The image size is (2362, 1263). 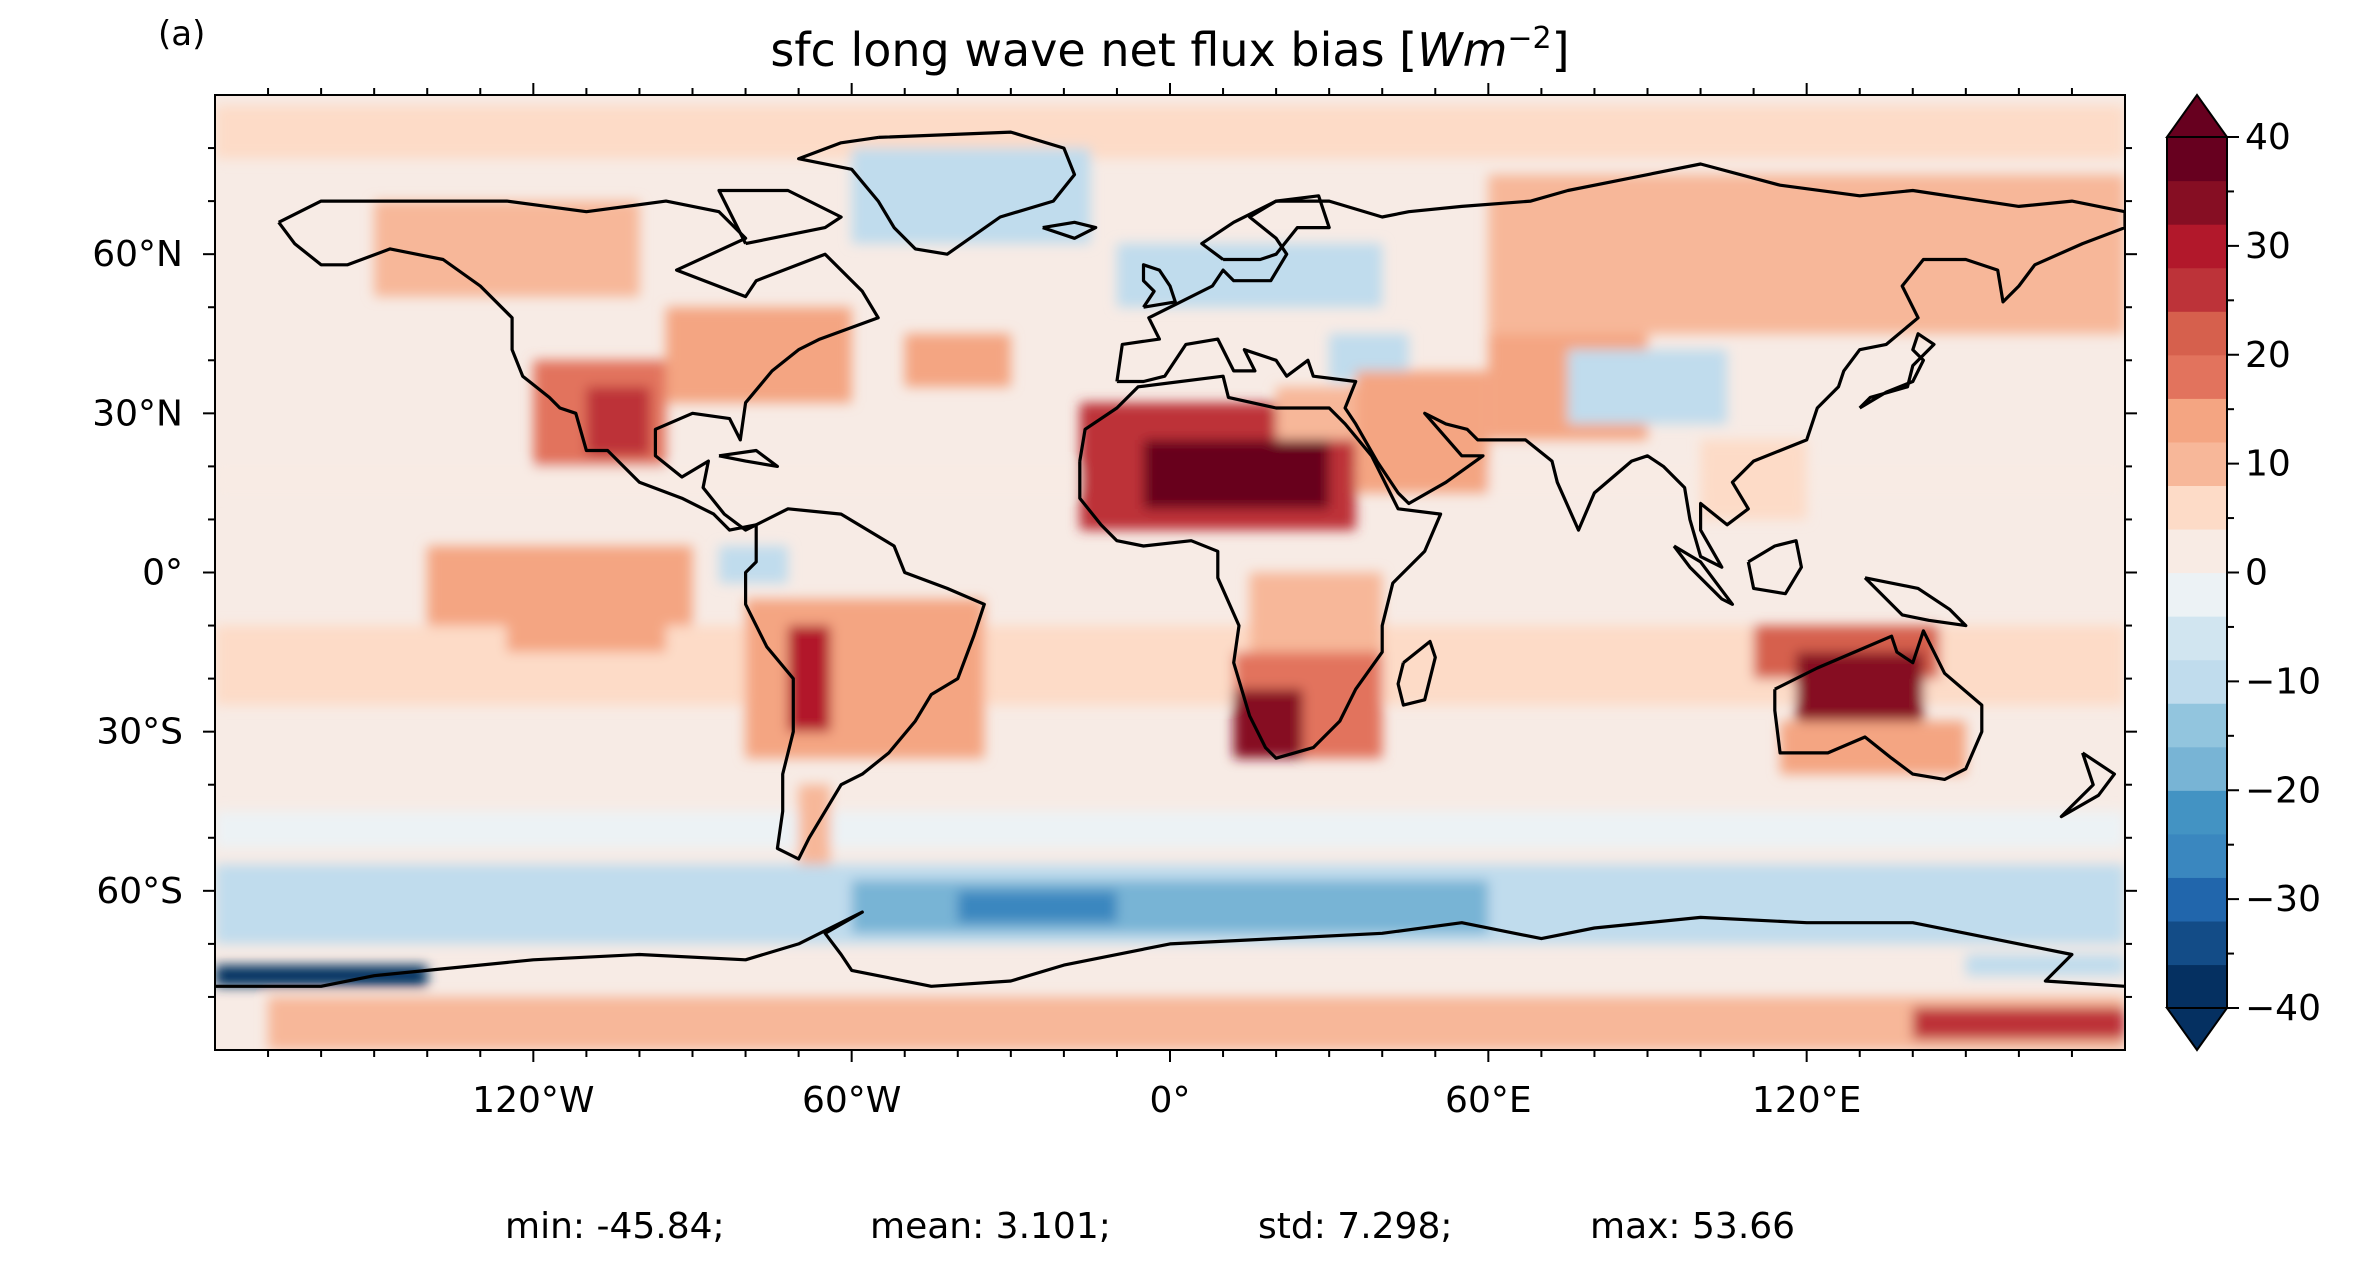 What do you see at coordinates (2197, 115) in the screenshot?
I see `colorbar-extend-max` at bounding box center [2197, 115].